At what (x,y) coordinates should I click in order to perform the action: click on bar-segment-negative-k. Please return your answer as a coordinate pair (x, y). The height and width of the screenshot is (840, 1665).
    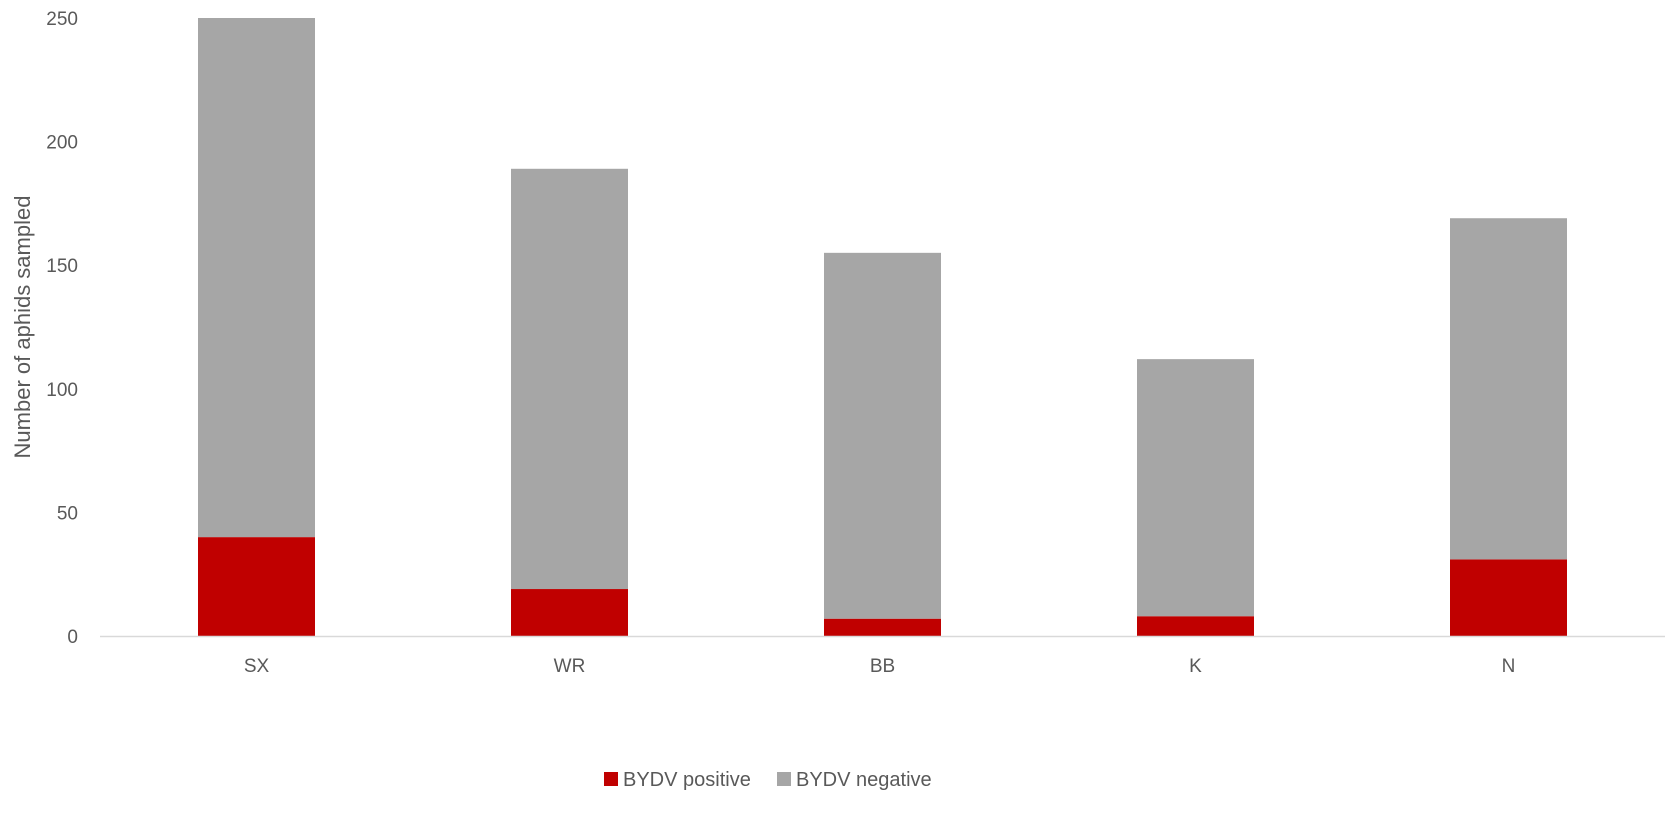
    Looking at the image, I should click on (1195, 488).